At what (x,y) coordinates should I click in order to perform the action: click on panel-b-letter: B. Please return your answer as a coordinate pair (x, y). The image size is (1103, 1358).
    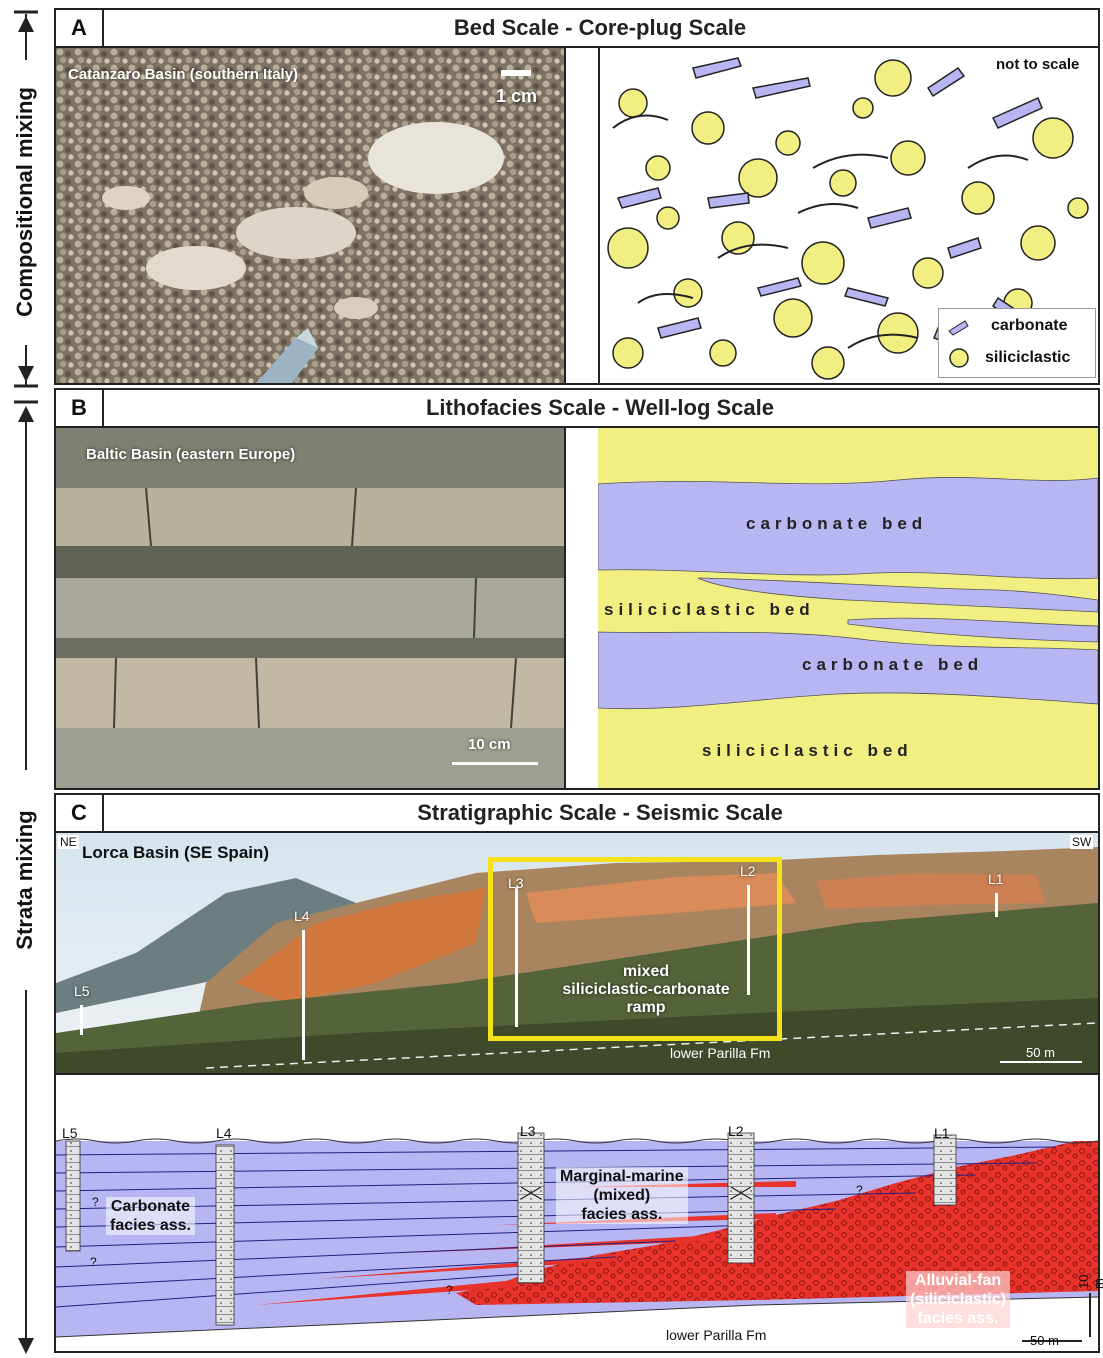
    Looking at the image, I should click on (80, 408).